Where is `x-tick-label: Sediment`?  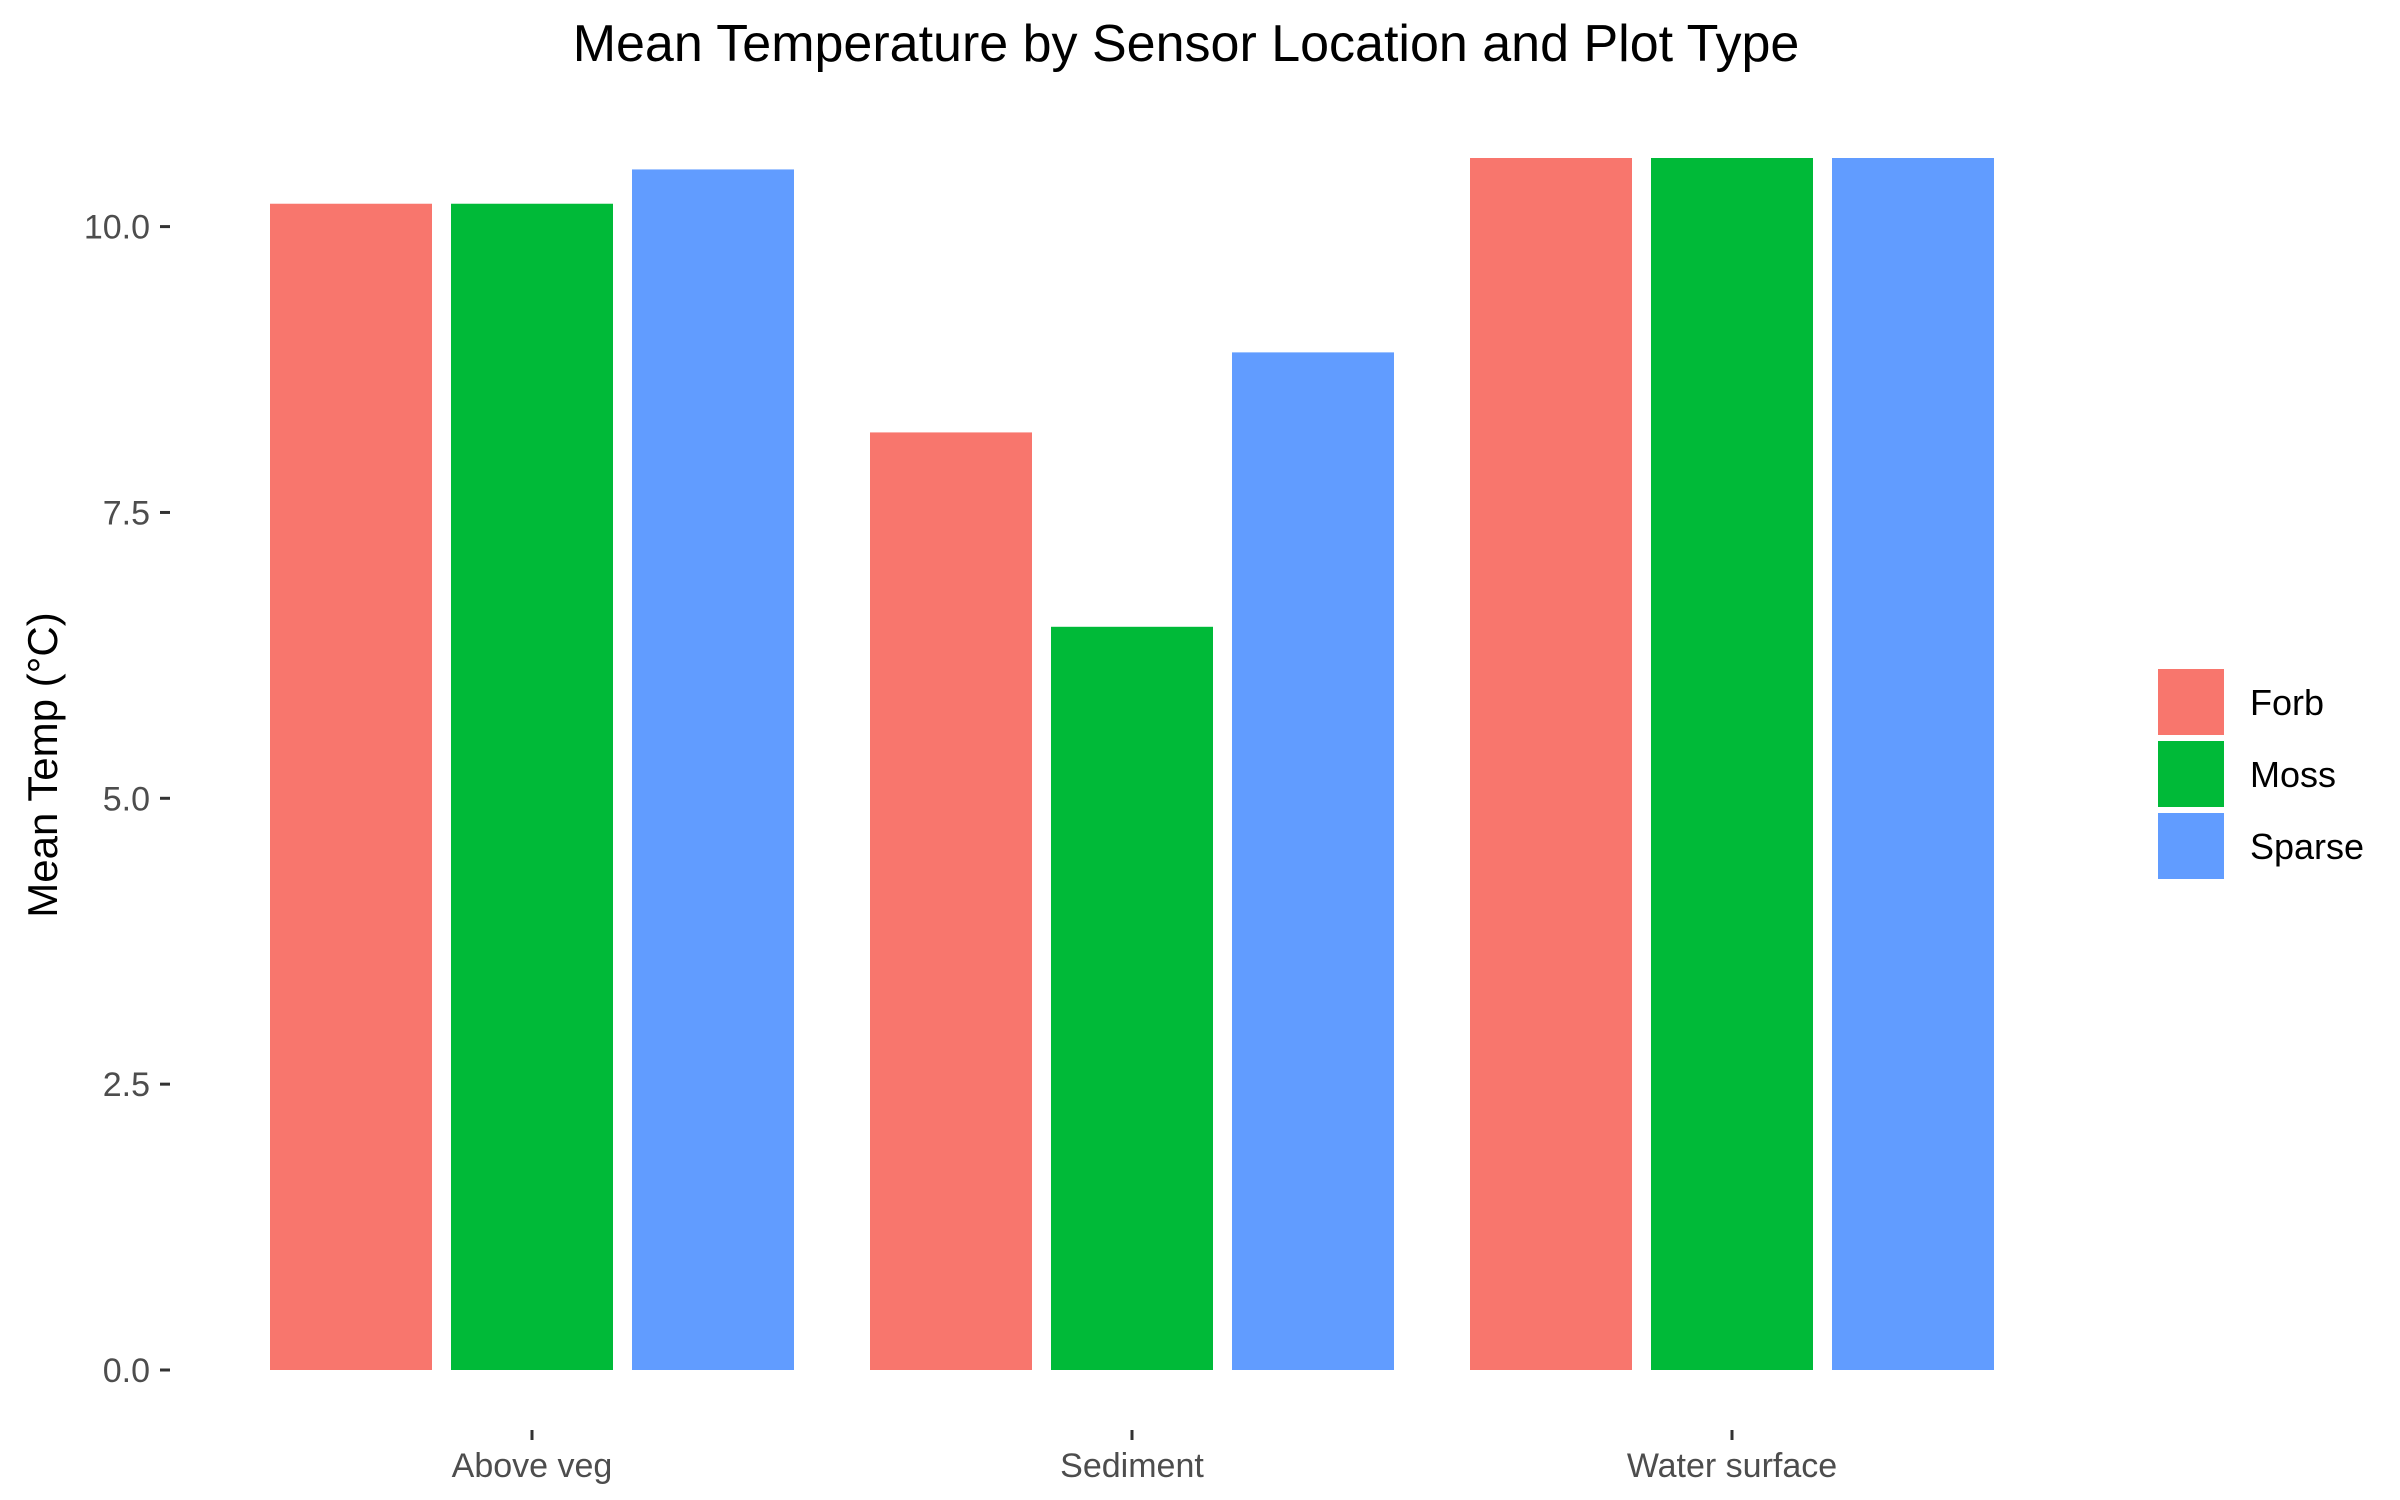 x-tick-label: Sediment is located at coordinates (1132, 1466).